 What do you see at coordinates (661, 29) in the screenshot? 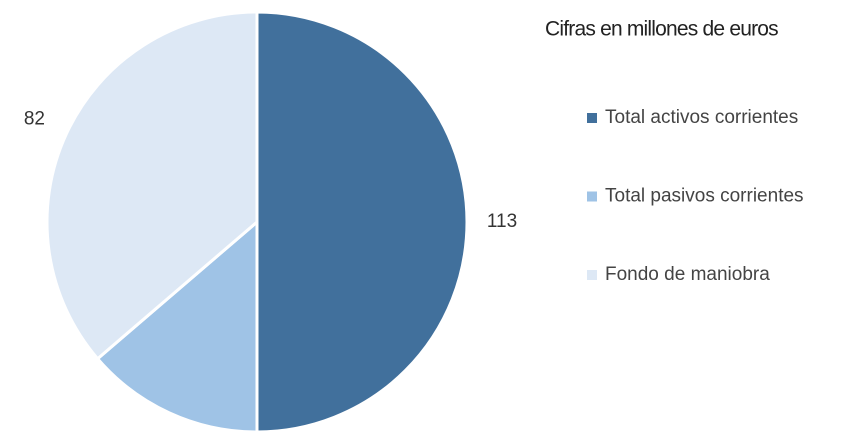
I see `chart-title: Cifras en millones de euros` at bounding box center [661, 29].